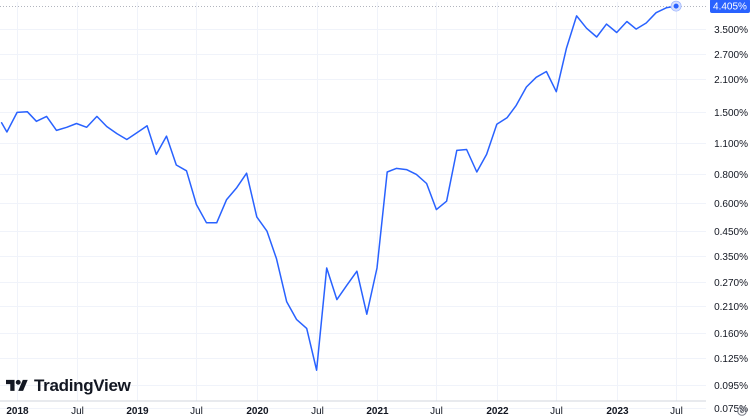 The height and width of the screenshot is (420, 754). What do you see at coordinates (742, 411) in the screenshot?
I see `settings-icon` at bounding box center [742, 411].